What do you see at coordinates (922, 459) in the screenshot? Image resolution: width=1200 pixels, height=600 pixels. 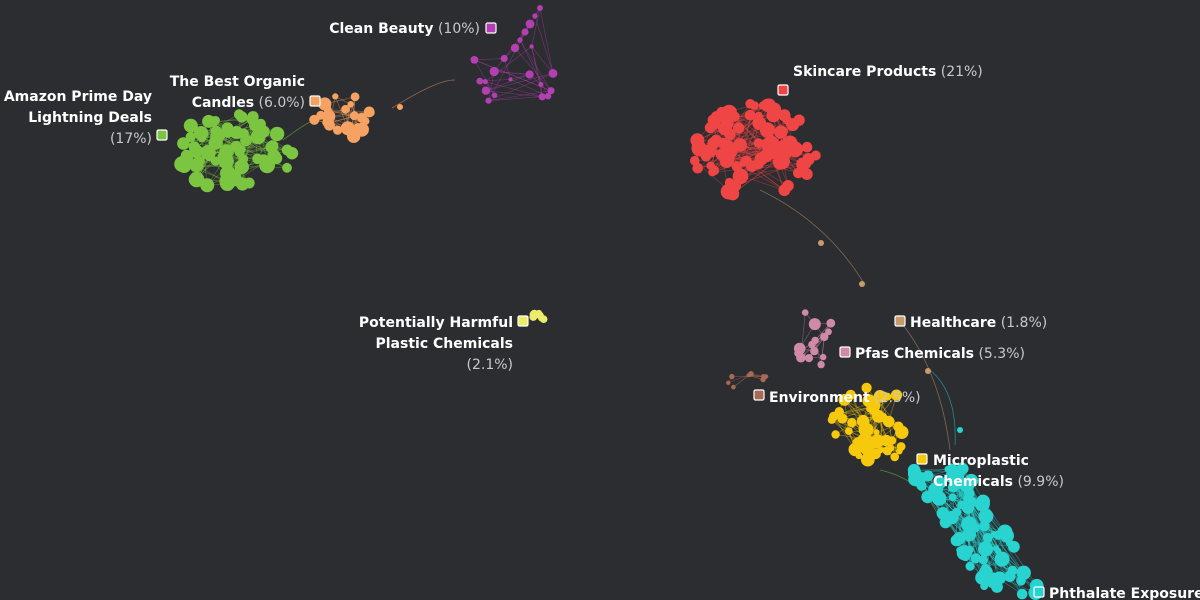 I see `microplastic-marker-icon` at bounding box center [922, 459].